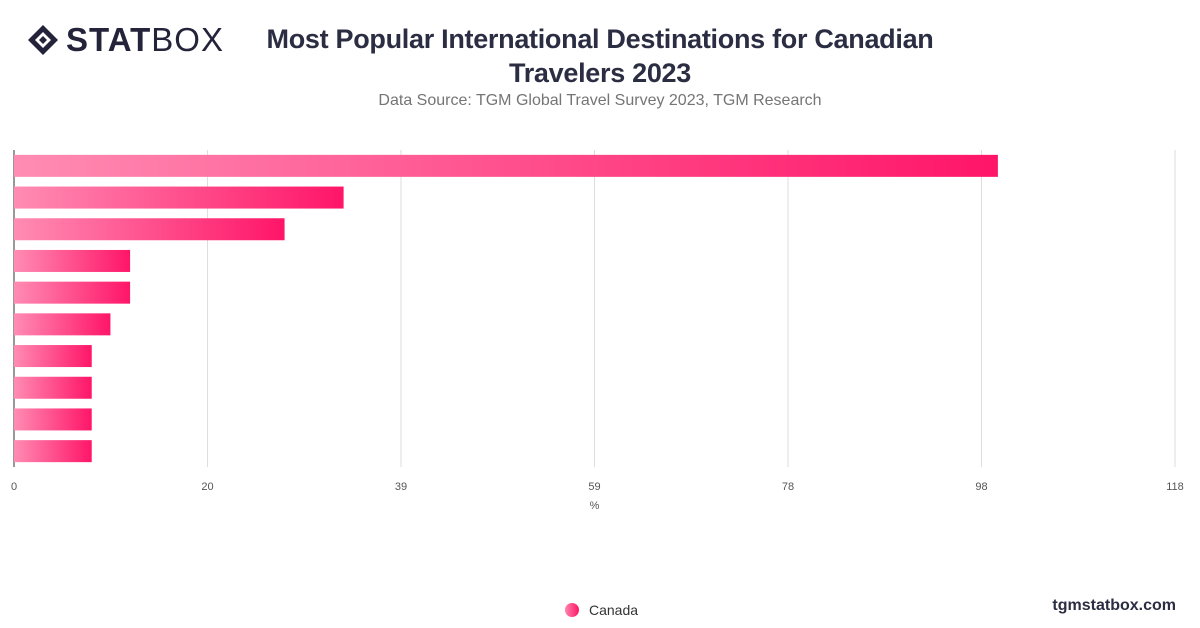 The width and height of the screenshot is (1200, 628). What do you see at coordinates (981, 487) in the screenshot?
I see `x-tick-label: 98` at bounding box center [981, 487].